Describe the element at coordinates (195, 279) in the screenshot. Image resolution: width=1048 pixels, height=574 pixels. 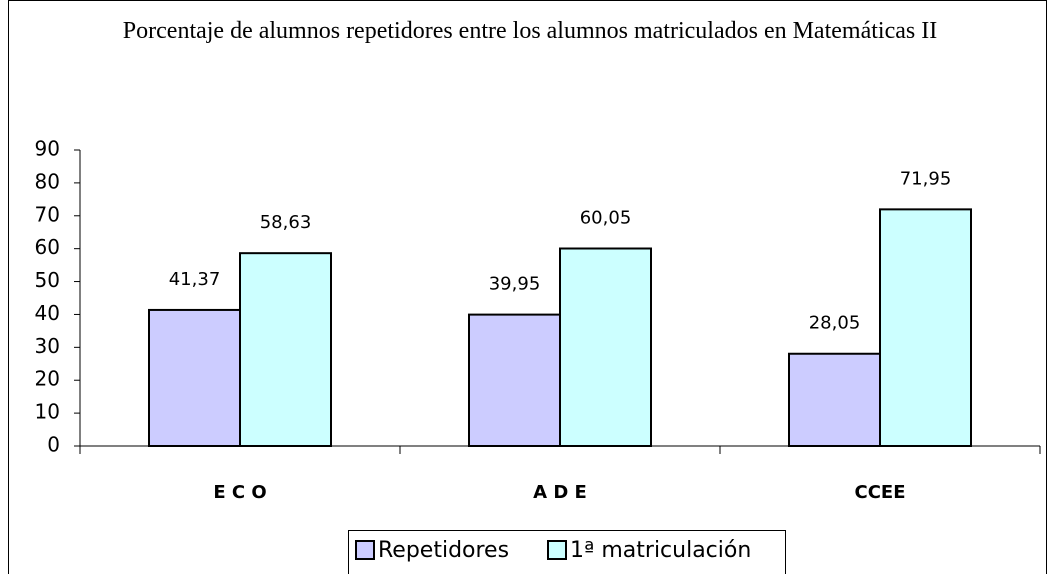
I see `value-label: 41,37` at that location.